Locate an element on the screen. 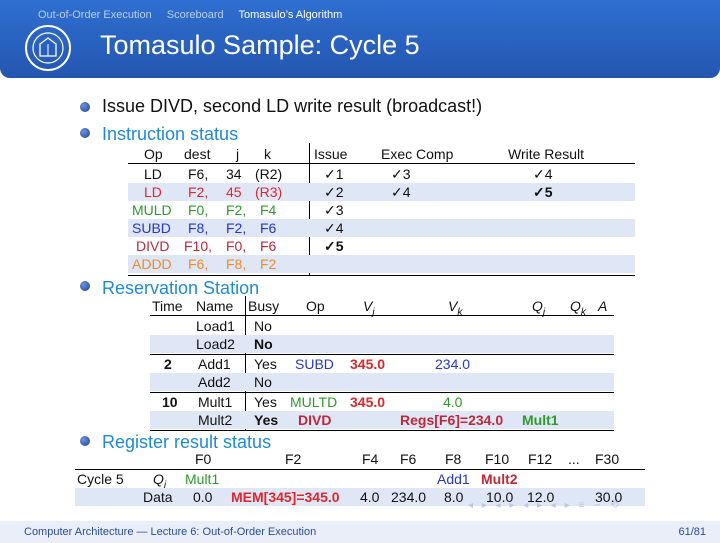  table-row: SUBD F8, F2, F6 ✓4 is located at coordinates (381, 228).